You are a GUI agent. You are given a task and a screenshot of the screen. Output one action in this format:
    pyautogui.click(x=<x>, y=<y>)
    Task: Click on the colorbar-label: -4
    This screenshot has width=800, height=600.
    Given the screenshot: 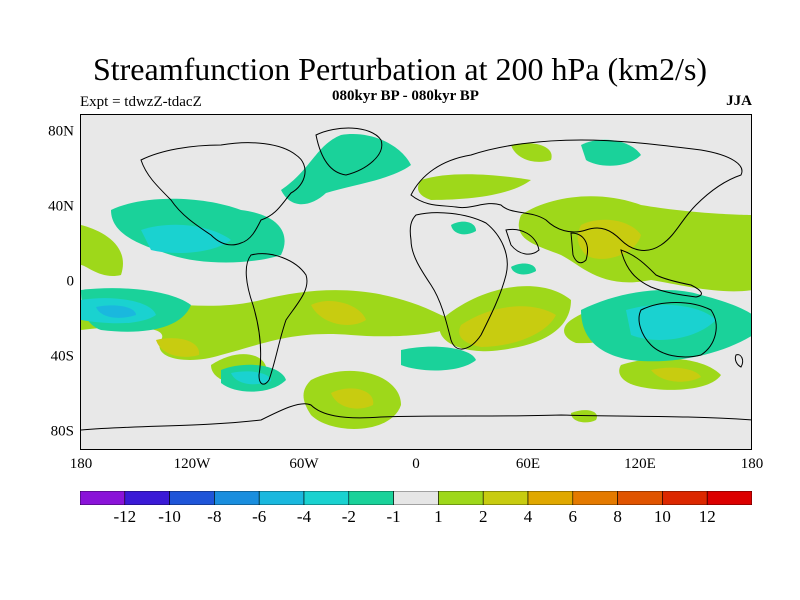 What is the action you would take?
    pyautogui.click(x=304, y=516)
    